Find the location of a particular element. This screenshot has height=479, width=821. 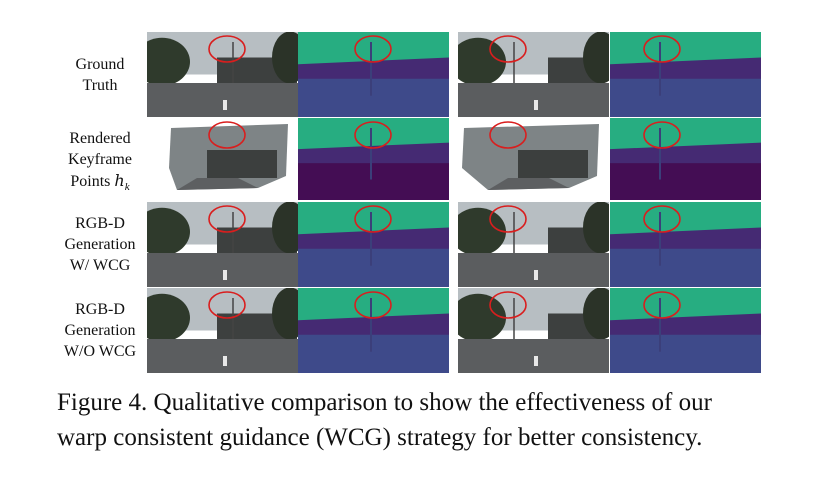

row-label: RGB-D Generation W/ WCG is located at coordinates (100, 244).